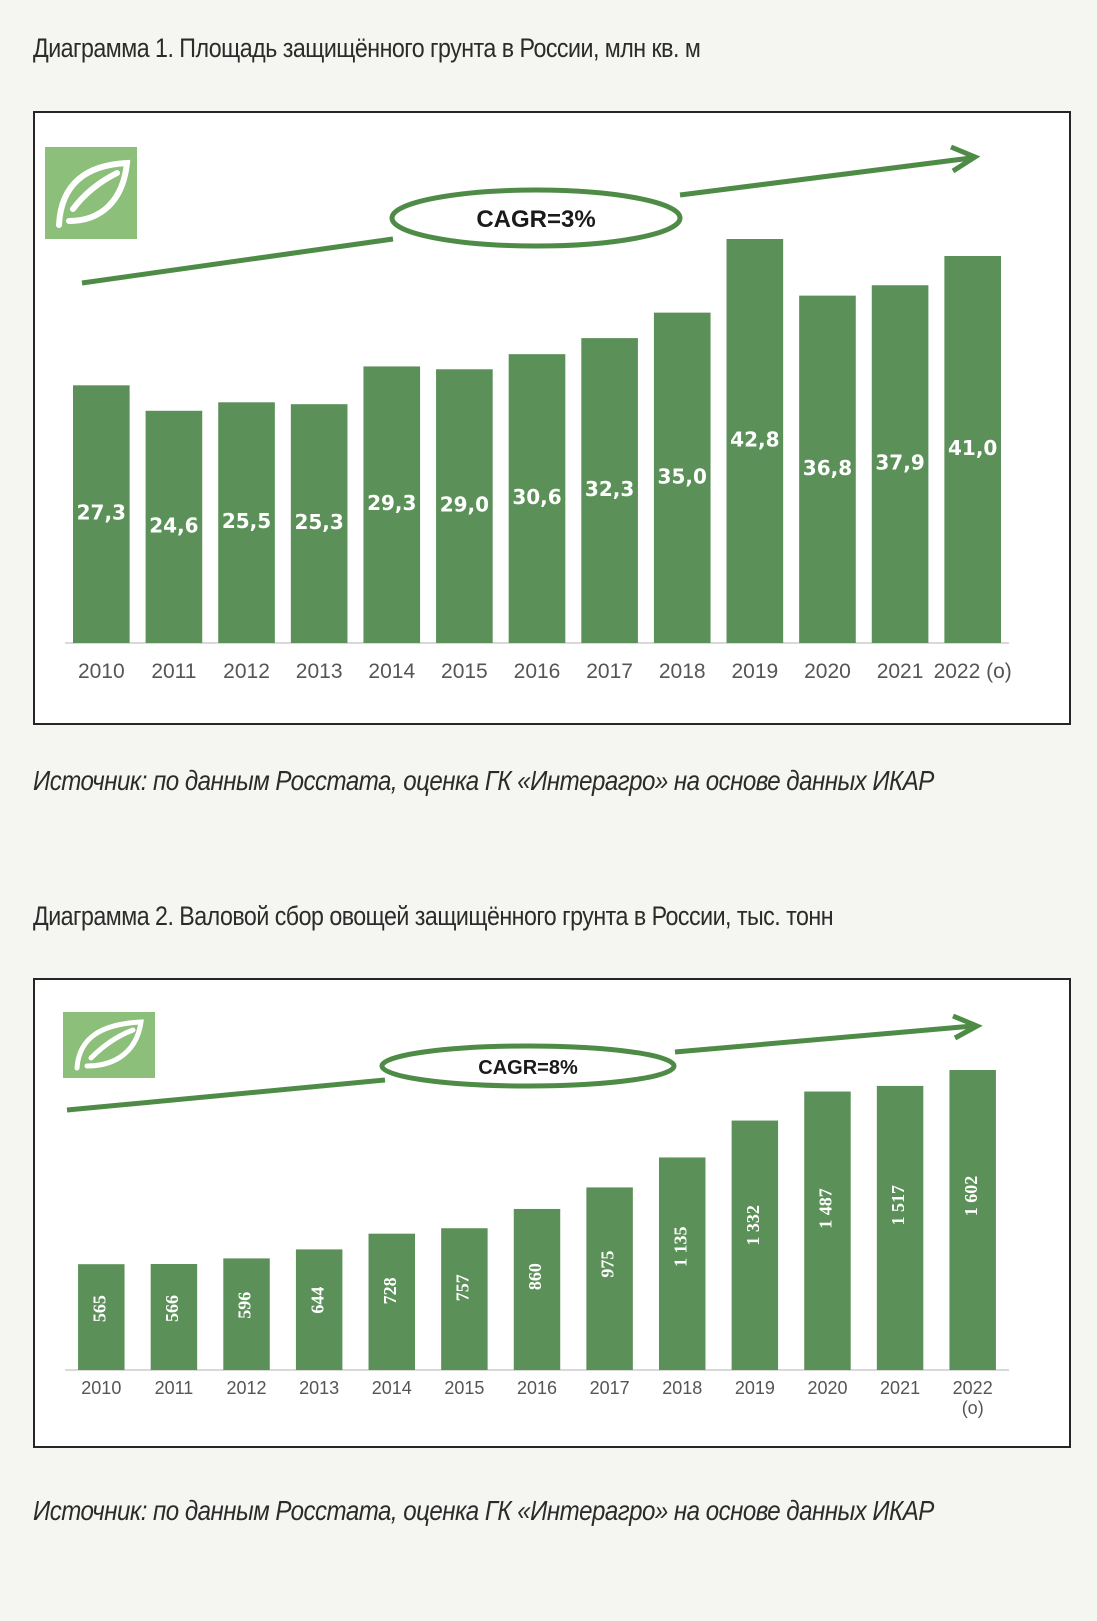 This screenshot has height=1621, width=1097. I want to click on chart1-x-tick-label: 2013, so click(319, 671).